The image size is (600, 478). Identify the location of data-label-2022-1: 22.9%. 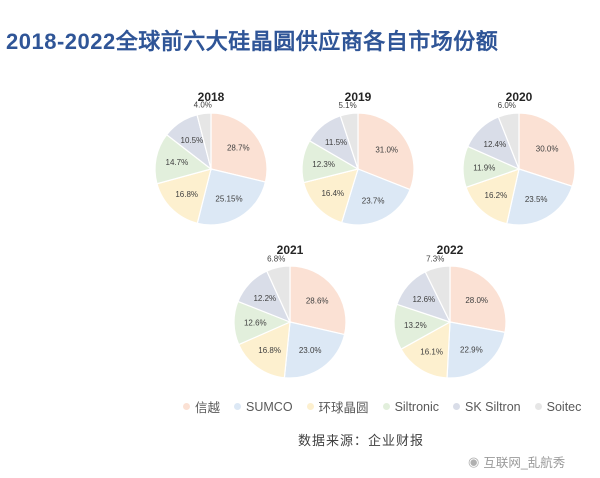
(471, 349).